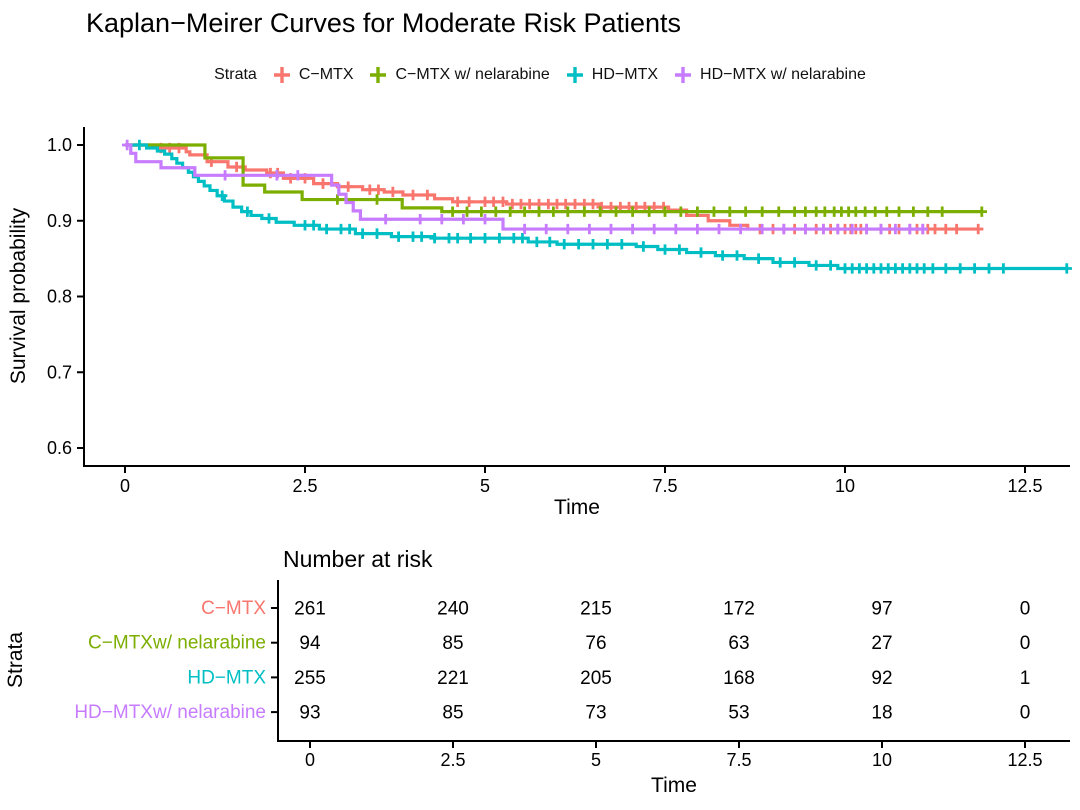 Image resolution: width=1080 pixels, height=810 pixels. What do you see at coordinates (738, 760) in the screenshot?
I see `risk-x-tick-label: 7.5` at bounding box center [738, 760].